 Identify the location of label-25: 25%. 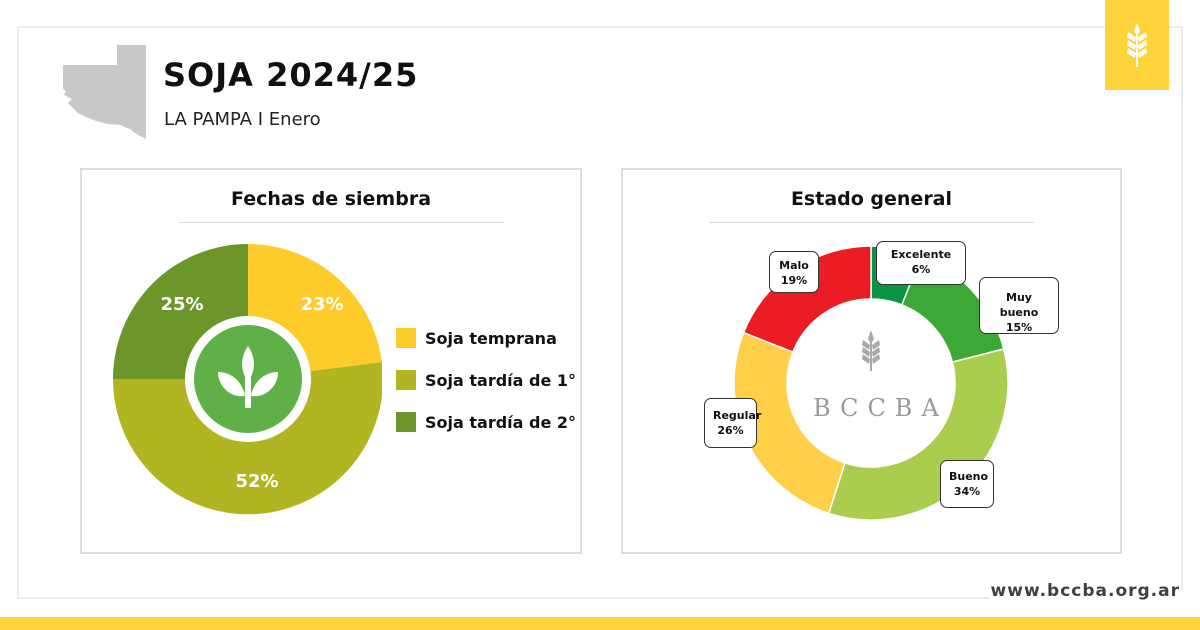
(181, 304).